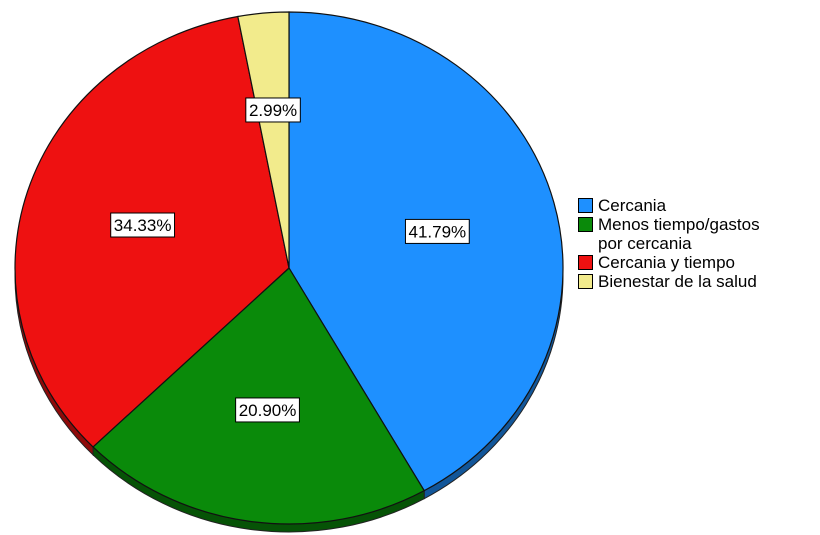  I want to click on data-label-cercania: 41.79%, so click(437, 231).